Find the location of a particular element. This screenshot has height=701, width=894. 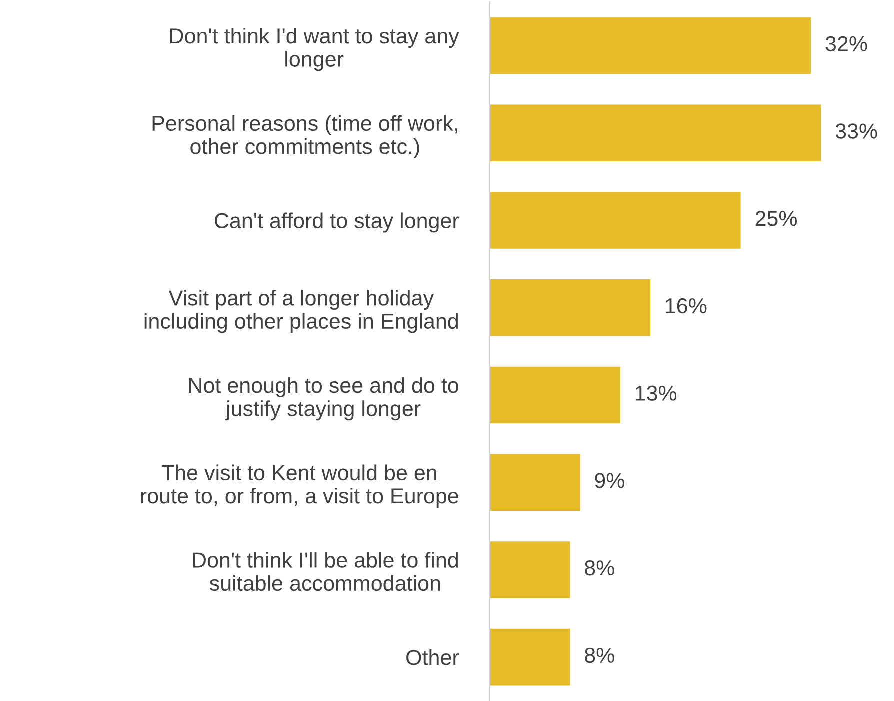

y-tick-label: Visit part of a longer holiday including other places in England is located at coordinates (301, 312).